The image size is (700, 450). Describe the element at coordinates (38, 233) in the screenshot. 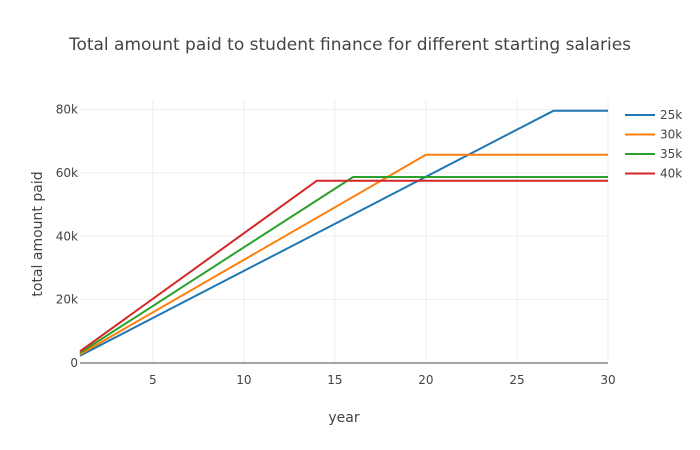

I see `y-axis-title: total amount paid` at that location.